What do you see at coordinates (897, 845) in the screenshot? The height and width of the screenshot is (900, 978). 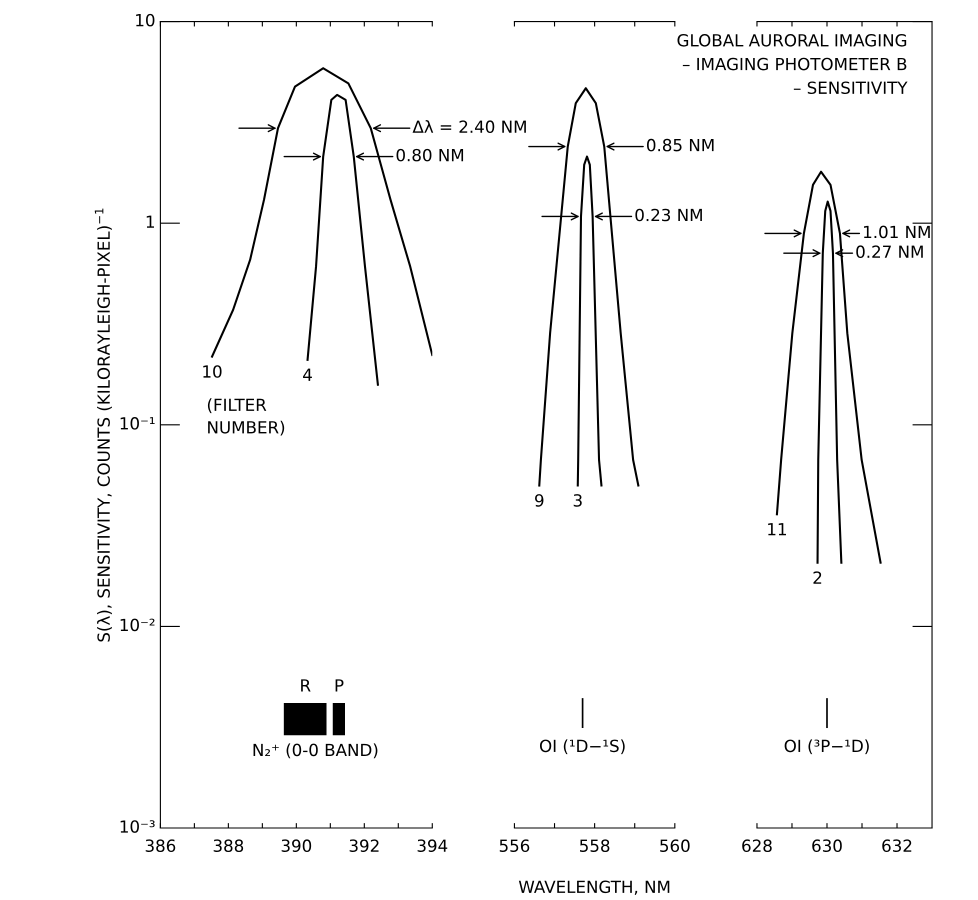 I see `x-tick-label: 632` at bounding box center [897, 845].